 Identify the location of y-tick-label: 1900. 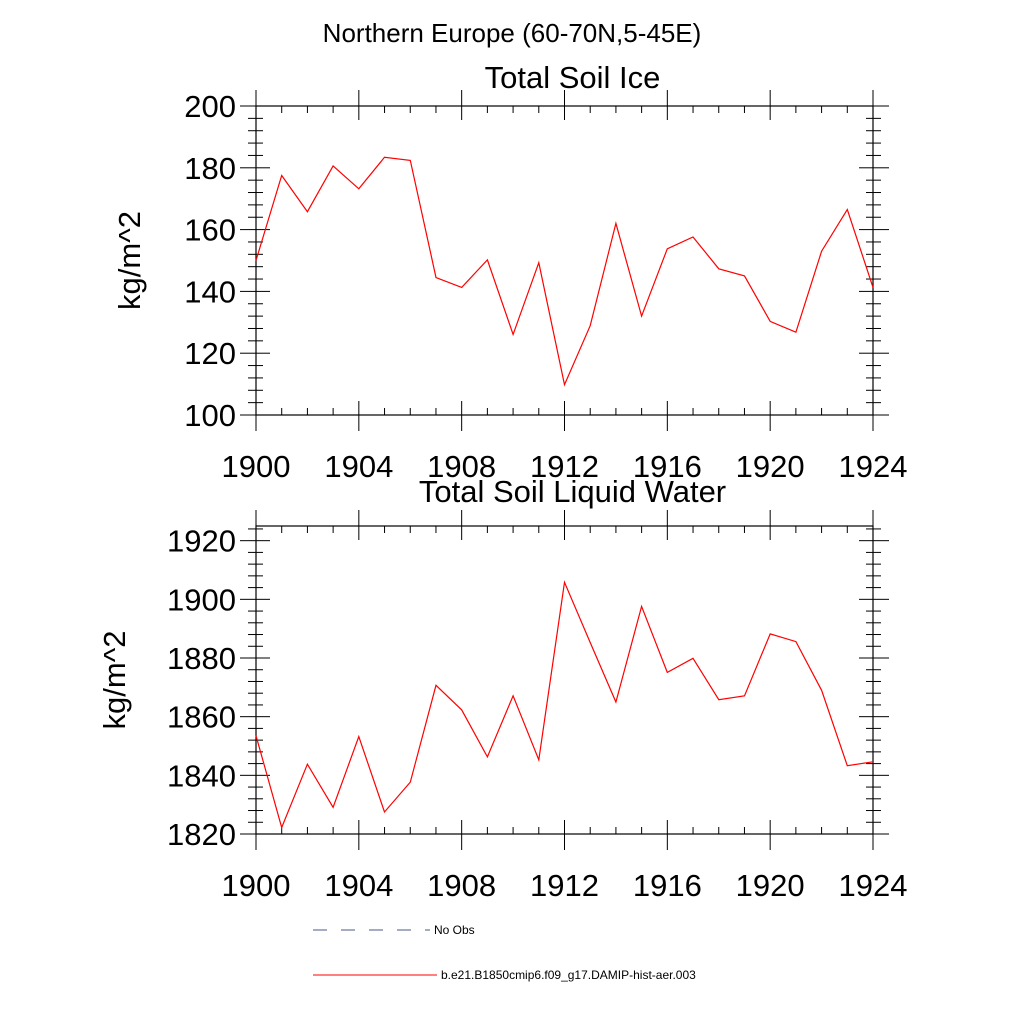
(201, 599).